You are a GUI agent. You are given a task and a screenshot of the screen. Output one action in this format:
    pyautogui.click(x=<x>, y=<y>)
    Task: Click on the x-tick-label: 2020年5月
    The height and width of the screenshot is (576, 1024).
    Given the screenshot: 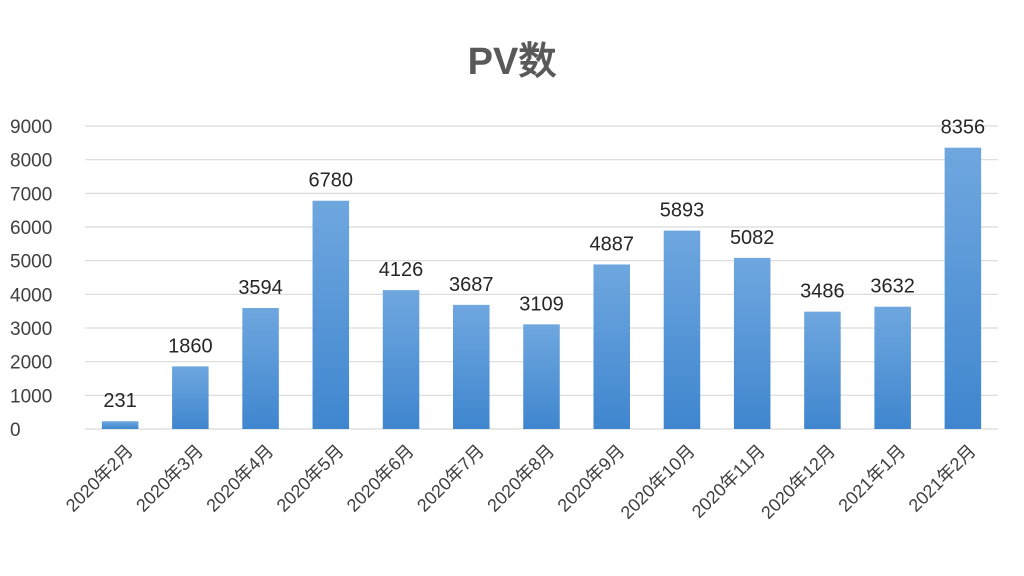 What is the action you would take?
    pyautogui.click(x=310, y=478)
    